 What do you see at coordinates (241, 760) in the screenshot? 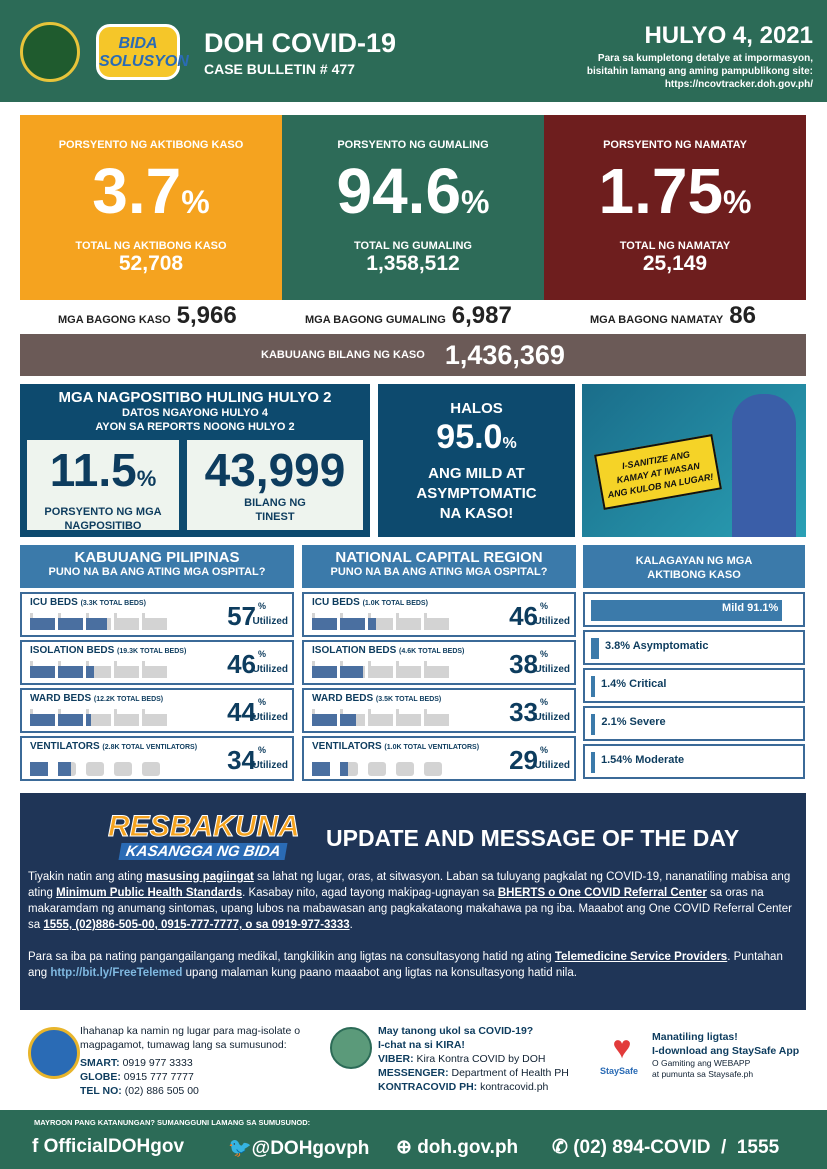
I see `utilization-pct: 34` at bounding box center [241, 760].